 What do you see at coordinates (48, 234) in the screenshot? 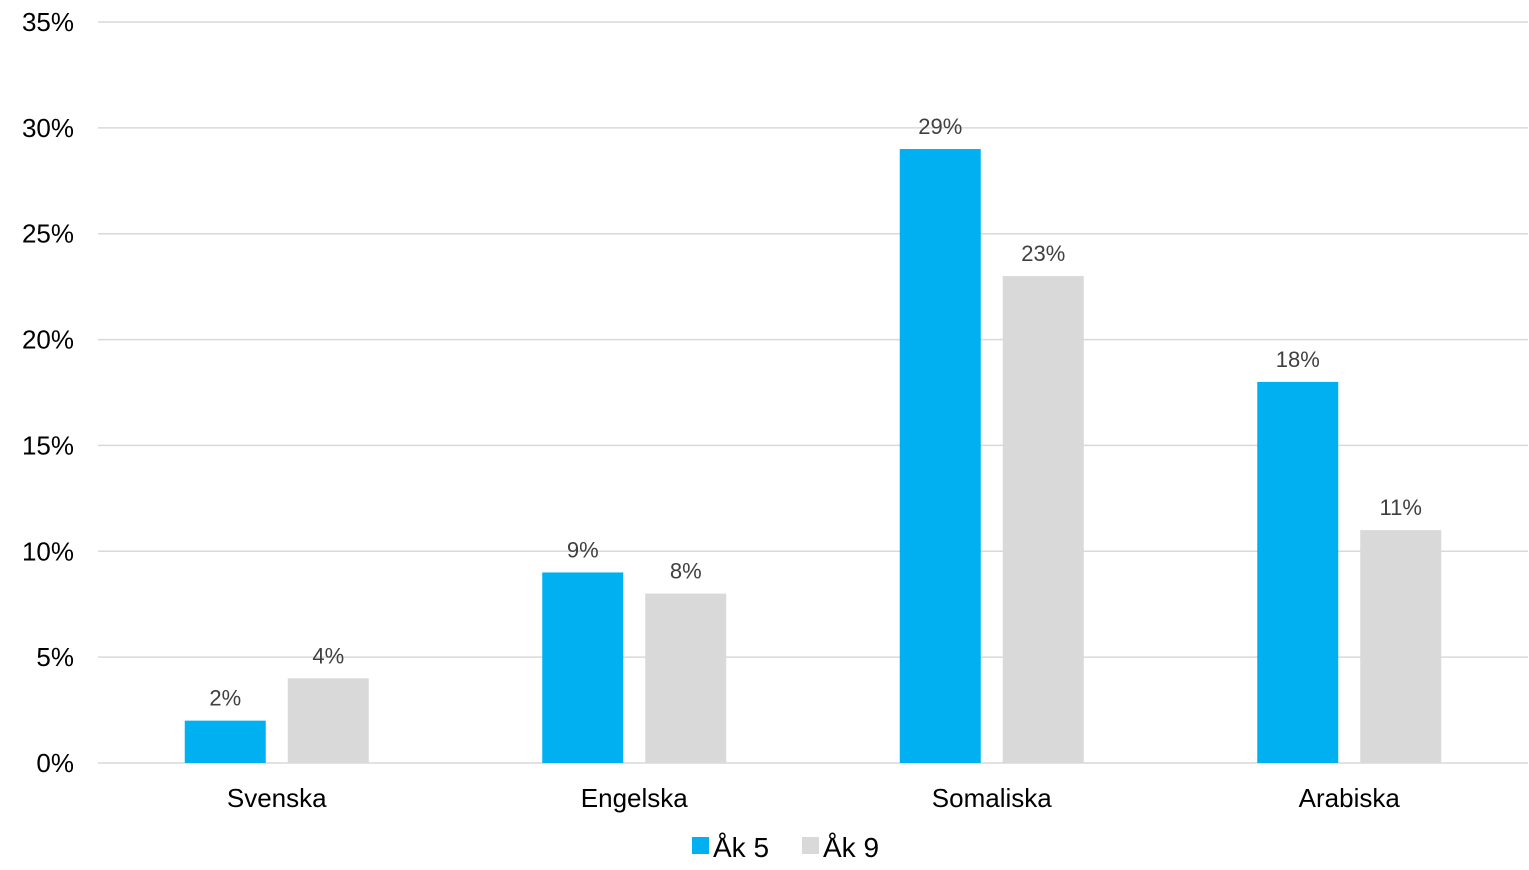
I see `y-tick-label: 25%` at bounding box center [48, 234].